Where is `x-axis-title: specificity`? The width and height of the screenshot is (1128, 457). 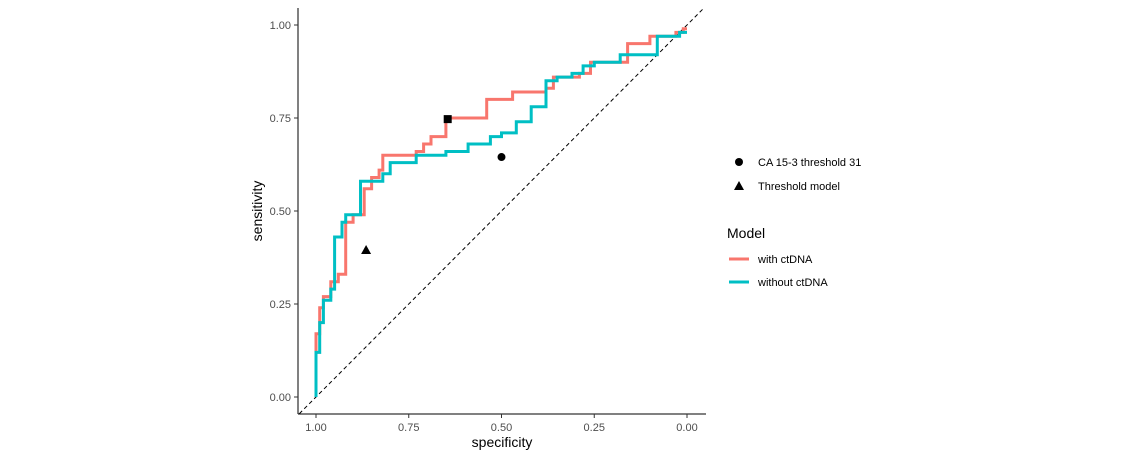
x-axis-title: specificity is located at coordinates (502, 442).